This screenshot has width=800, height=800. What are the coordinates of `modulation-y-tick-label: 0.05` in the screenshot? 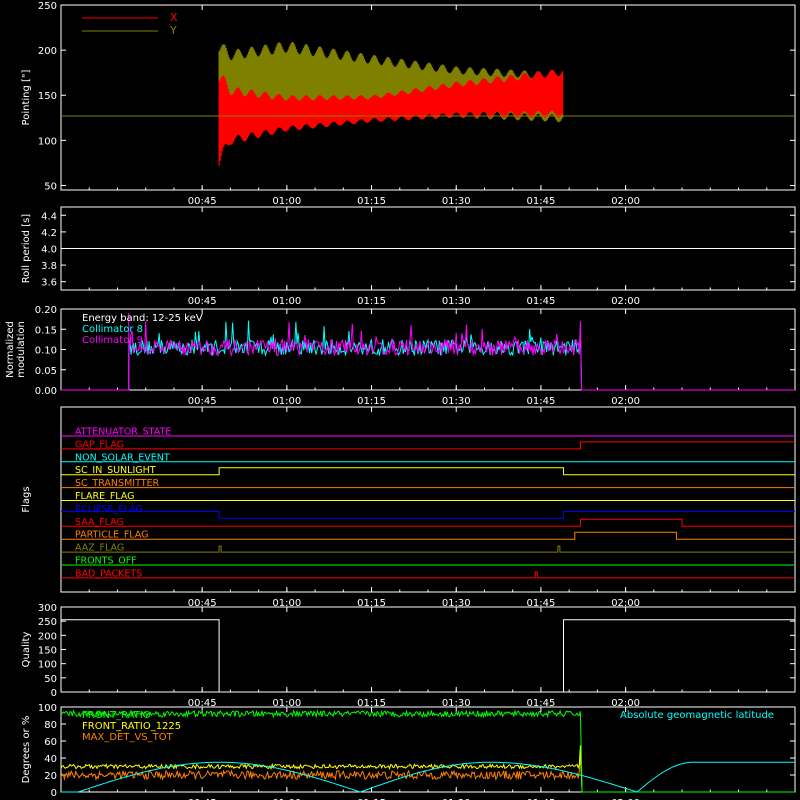 It's located at (46, 371).